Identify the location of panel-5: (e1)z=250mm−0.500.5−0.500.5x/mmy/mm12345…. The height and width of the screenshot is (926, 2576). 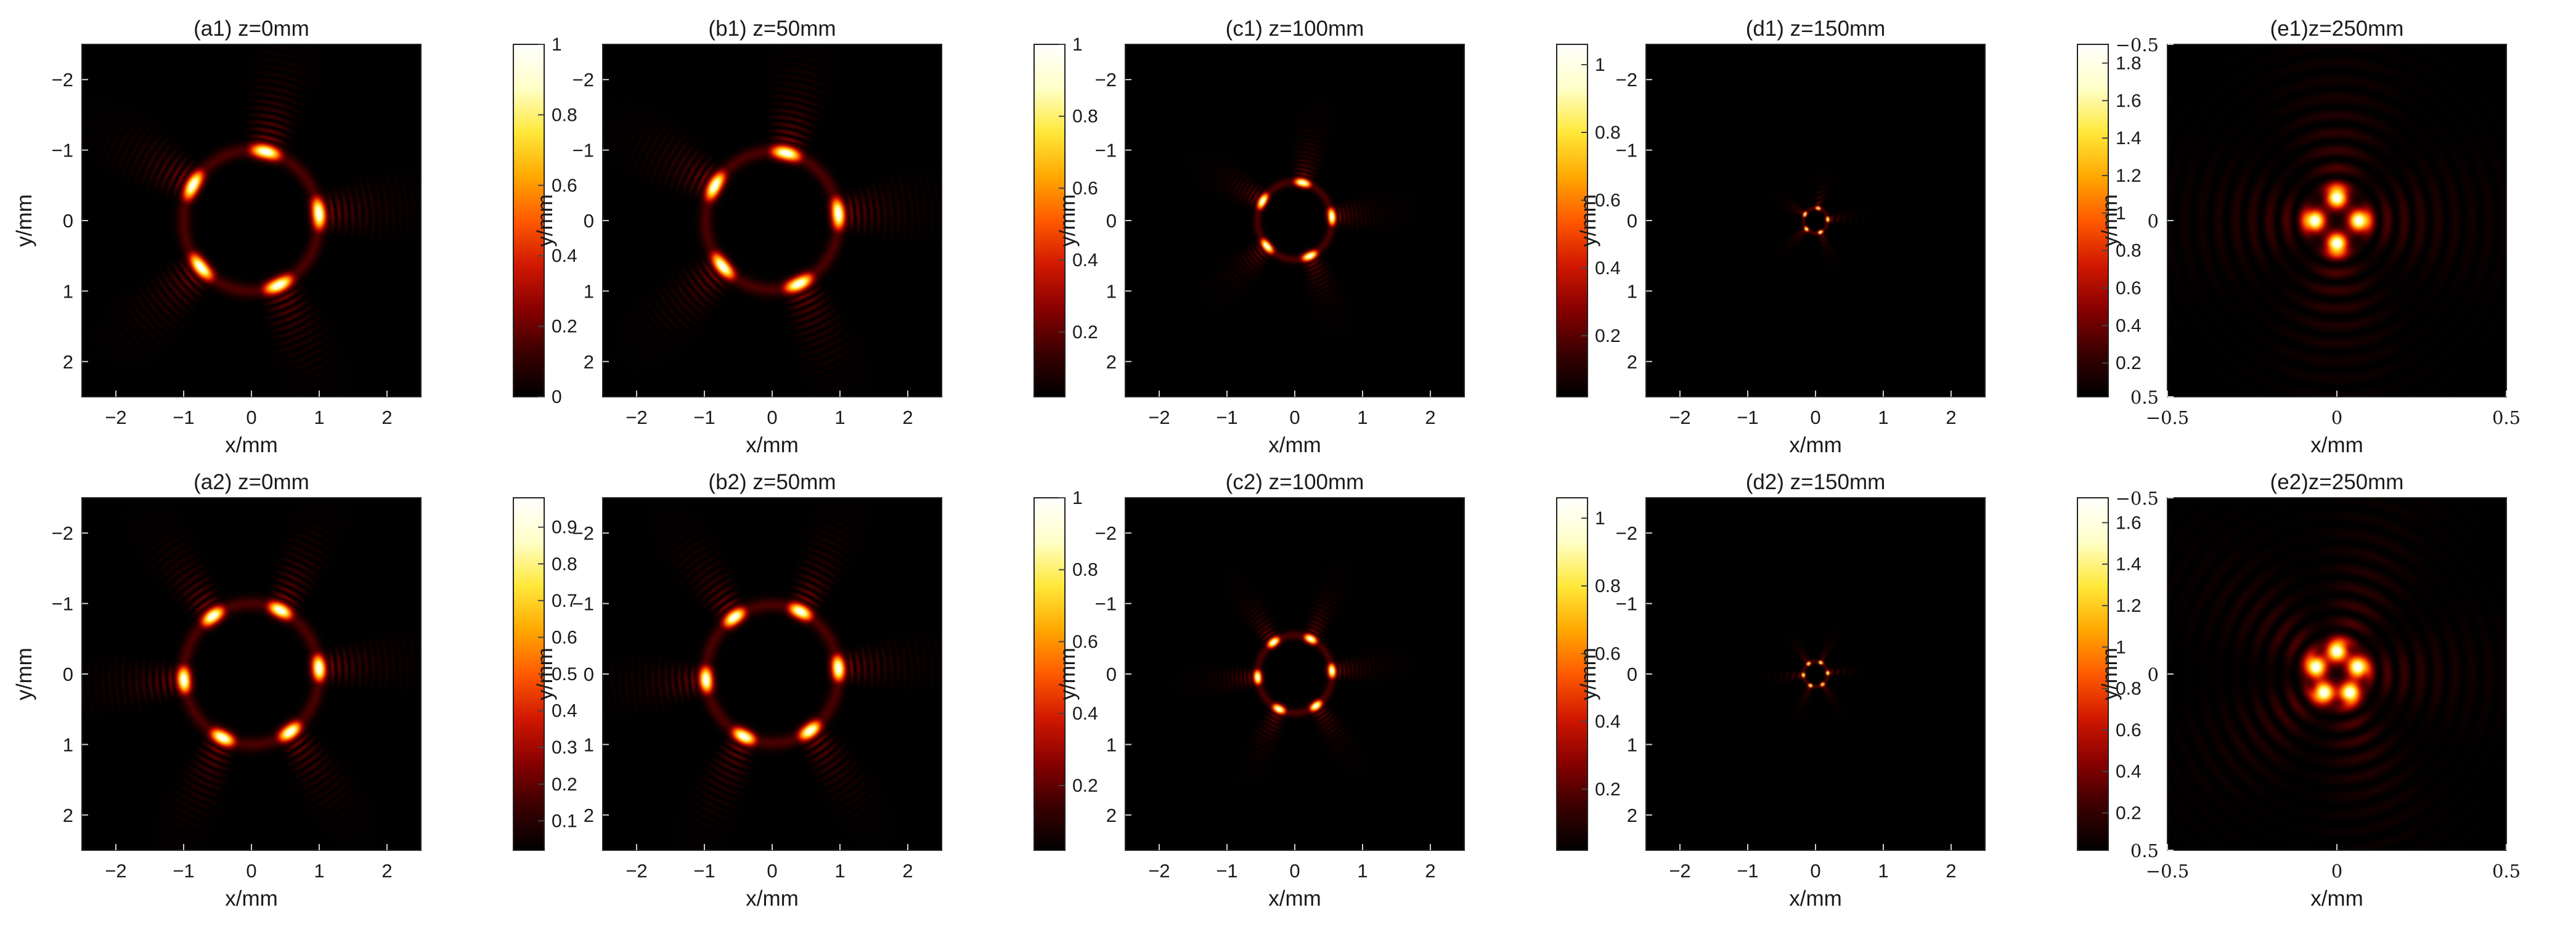
(2309, 237).